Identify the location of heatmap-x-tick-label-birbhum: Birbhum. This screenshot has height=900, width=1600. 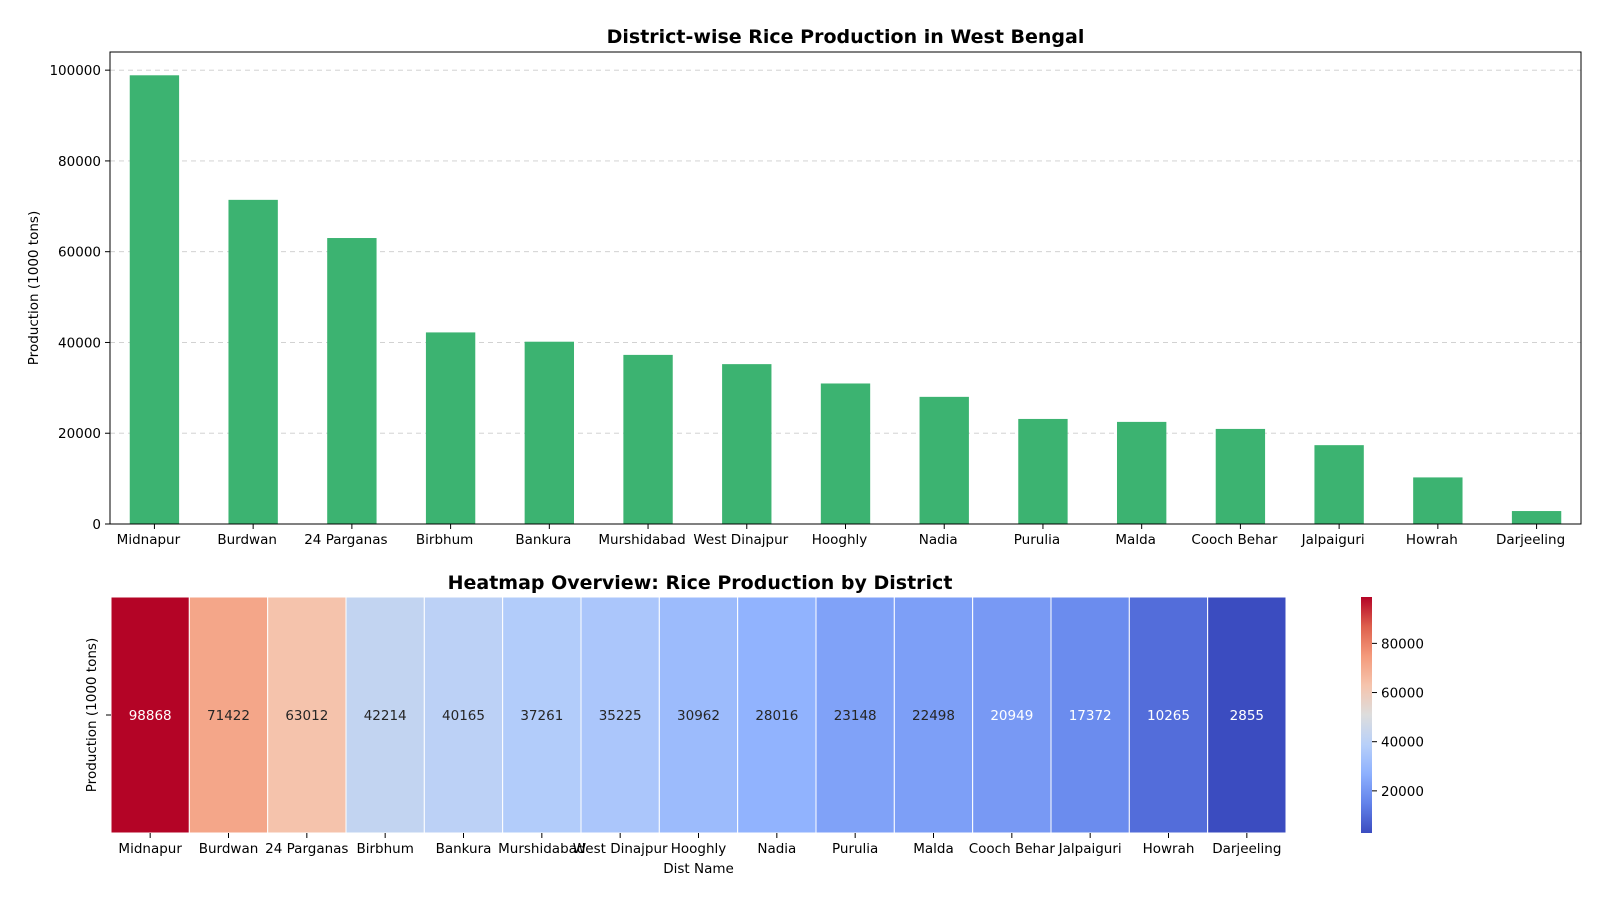
(384, 849).